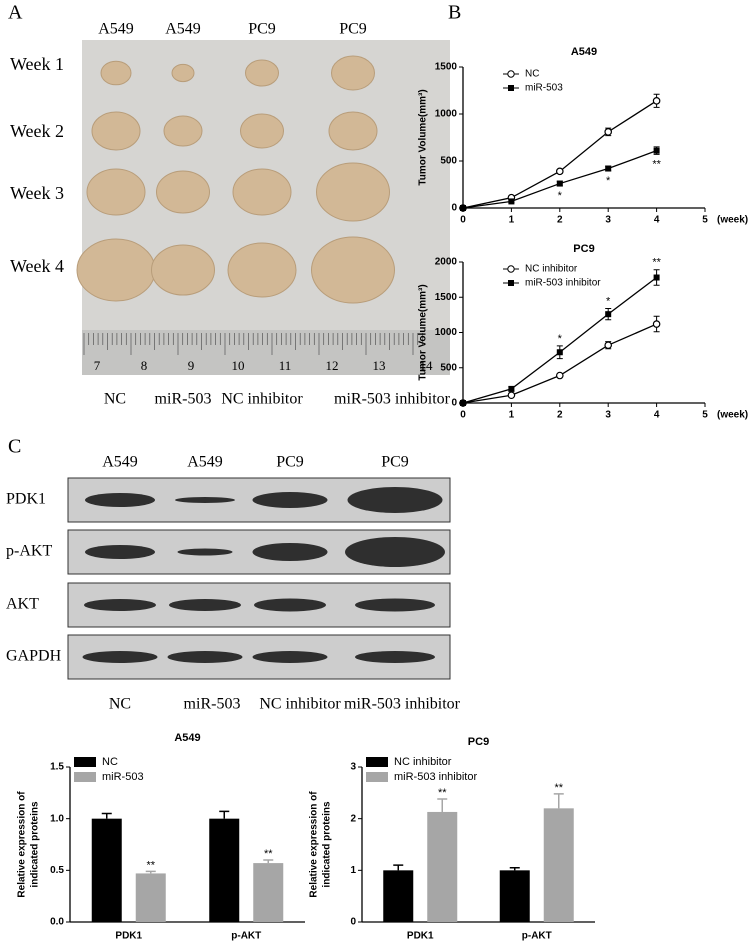  I want to click on y-axis-label: Relative expression of, so click(314, 844).